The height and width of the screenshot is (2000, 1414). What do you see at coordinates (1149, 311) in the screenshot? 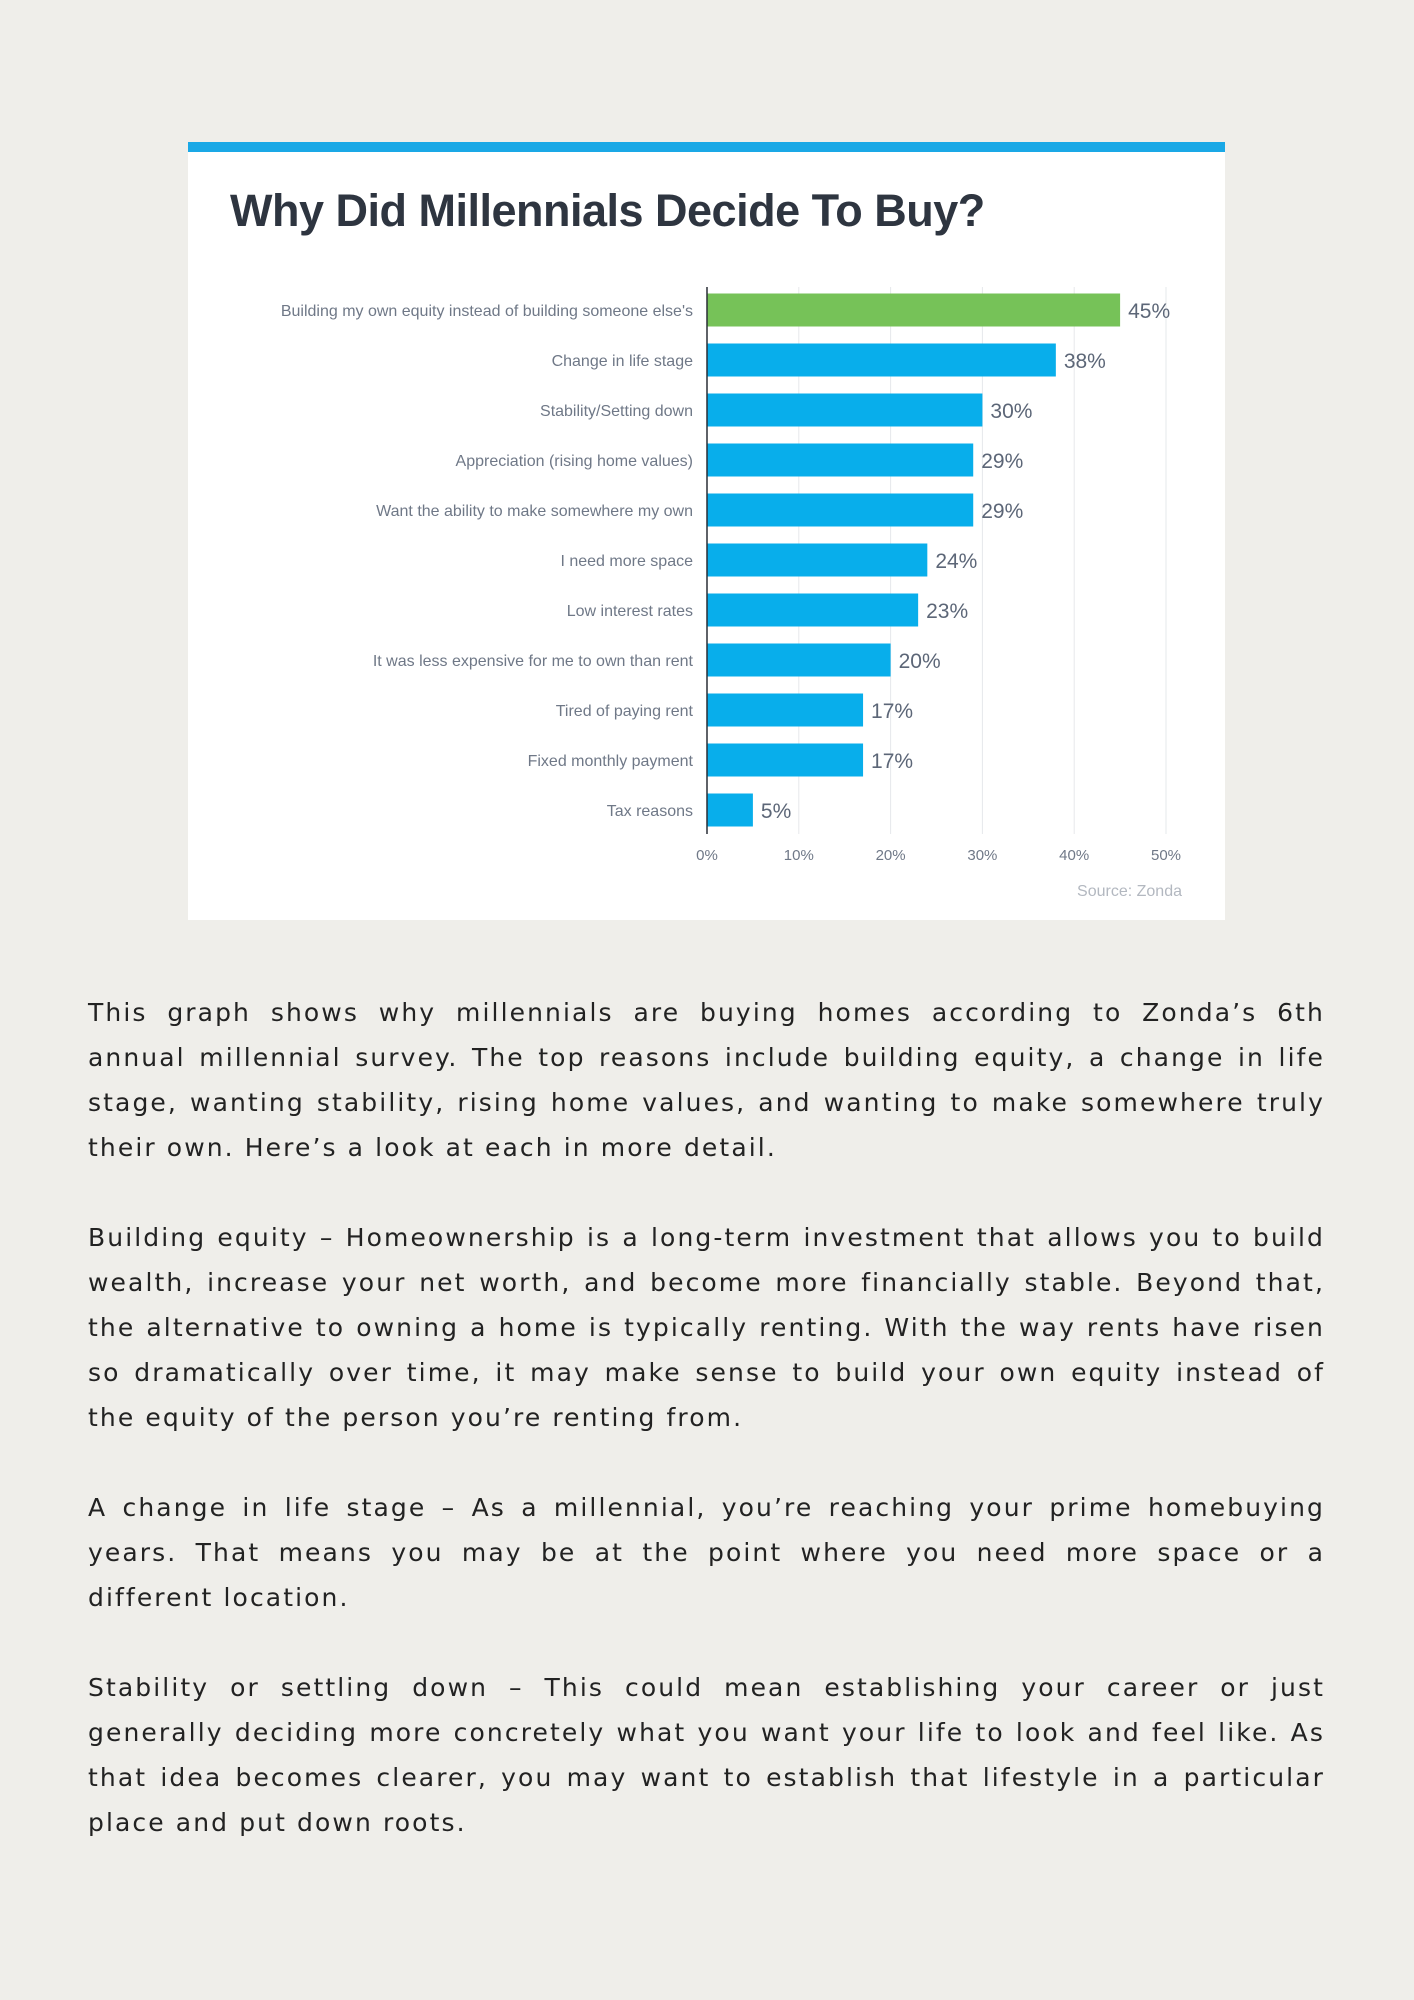
I see `value-label: 45%` at bounding box center [1149, 311].